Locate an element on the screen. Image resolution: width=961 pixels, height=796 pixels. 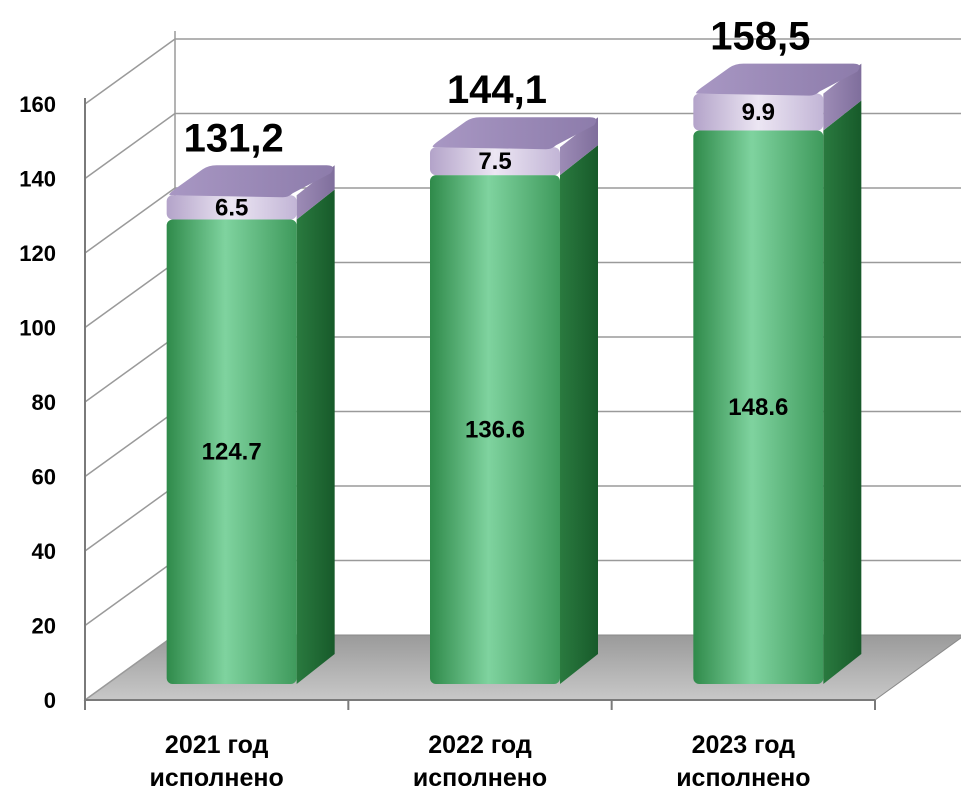
total-label: 131,2 is located at coordinates (234, 138).